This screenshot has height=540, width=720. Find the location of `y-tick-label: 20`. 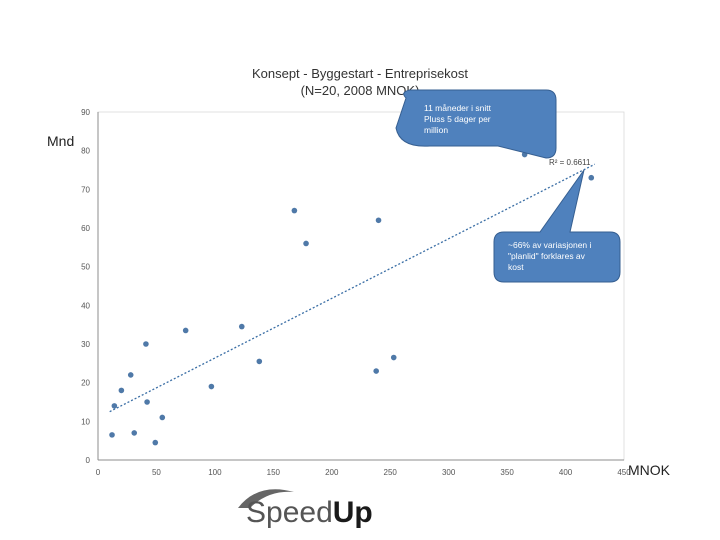

y-tick-label: 20 is located at coordinates (85, 383).